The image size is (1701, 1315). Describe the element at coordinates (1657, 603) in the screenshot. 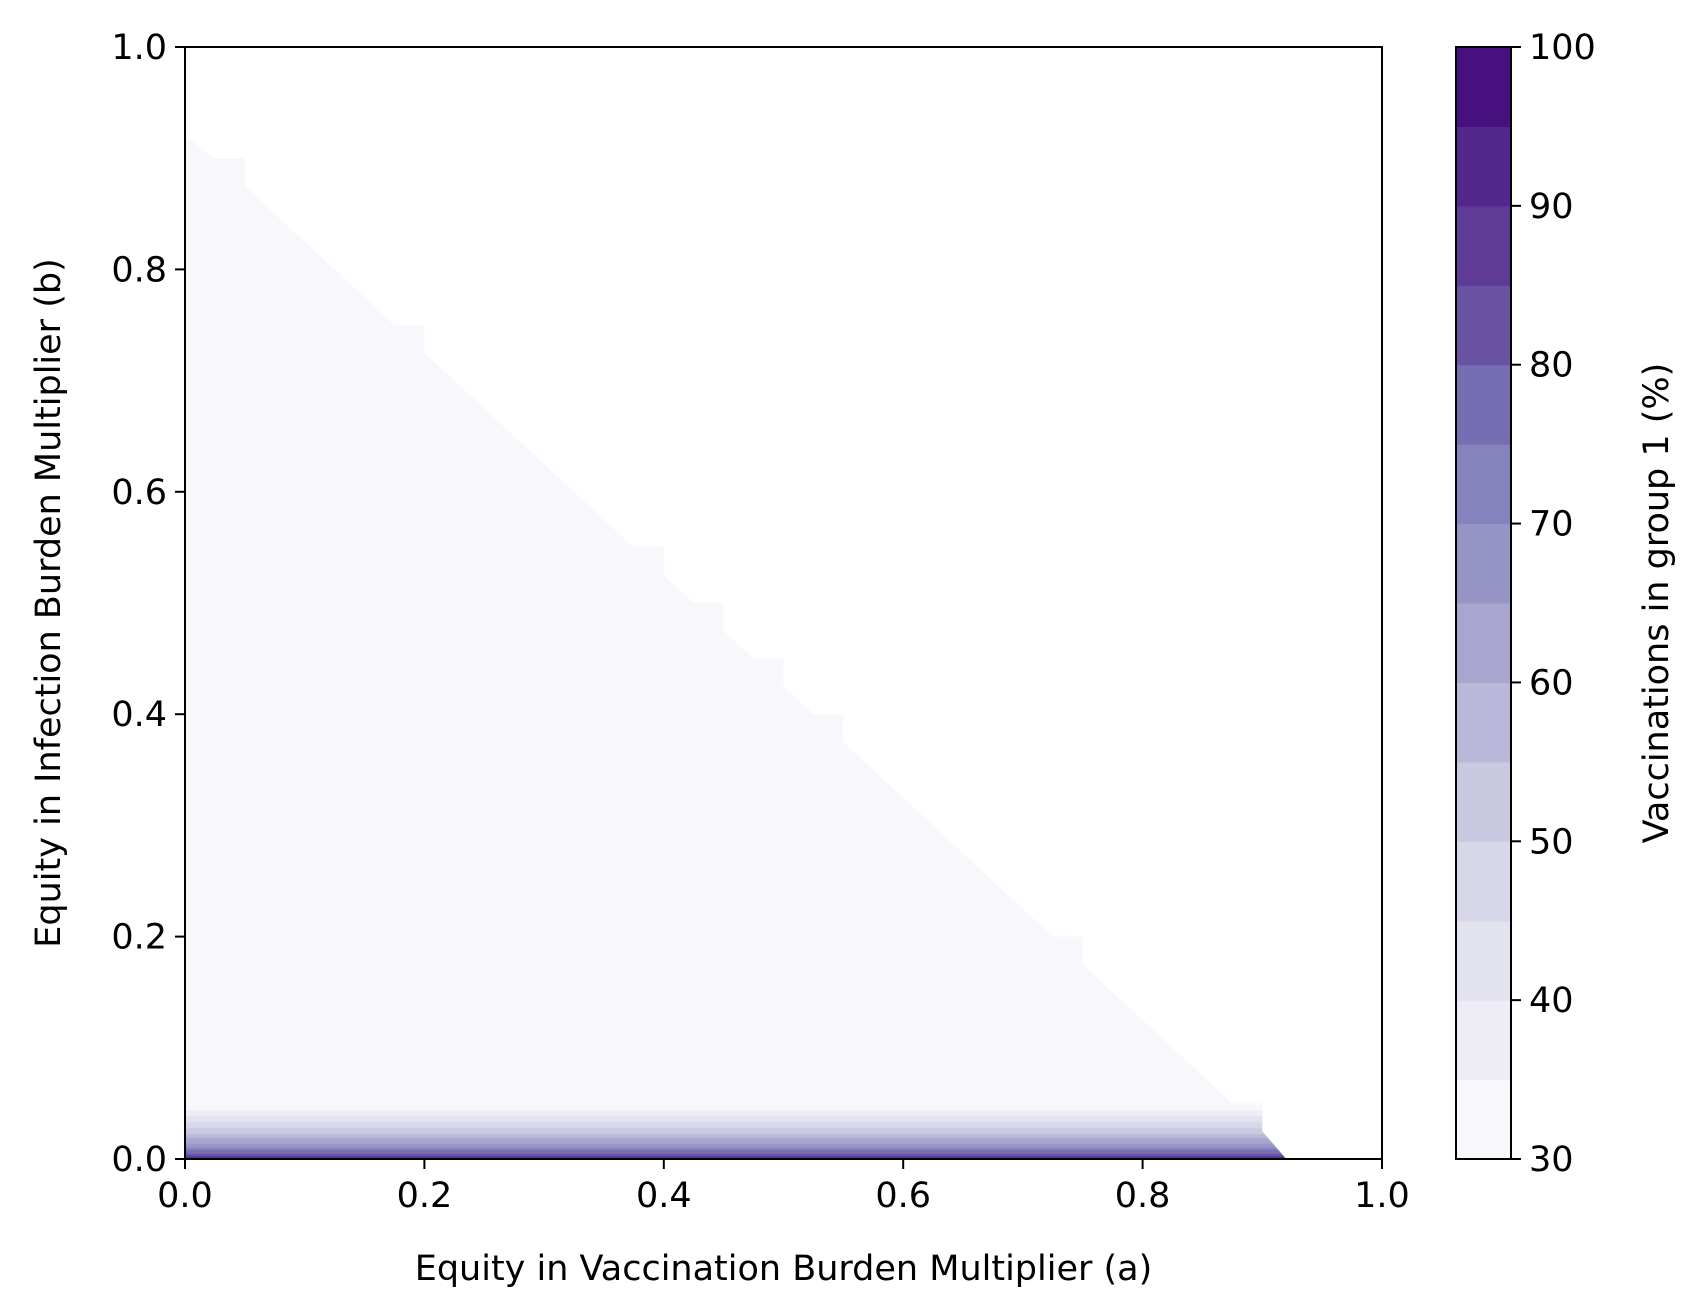

I see `colorbar-label: Vaccinations in group 1 (%)` at that location.